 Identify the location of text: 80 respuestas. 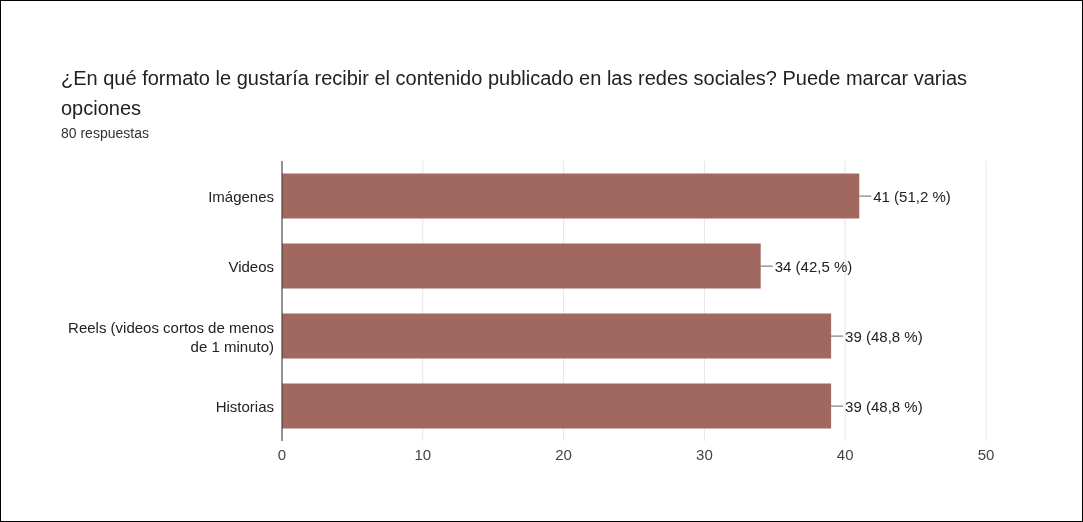
(105, 133).